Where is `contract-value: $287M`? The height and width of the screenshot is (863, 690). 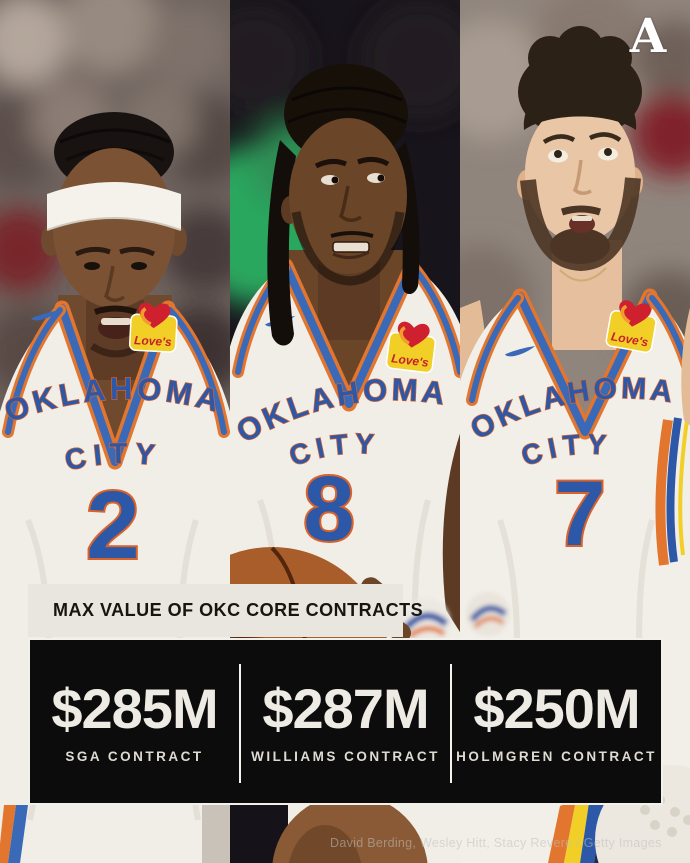 contract-value: $287M is located at coordinates (345, 708).